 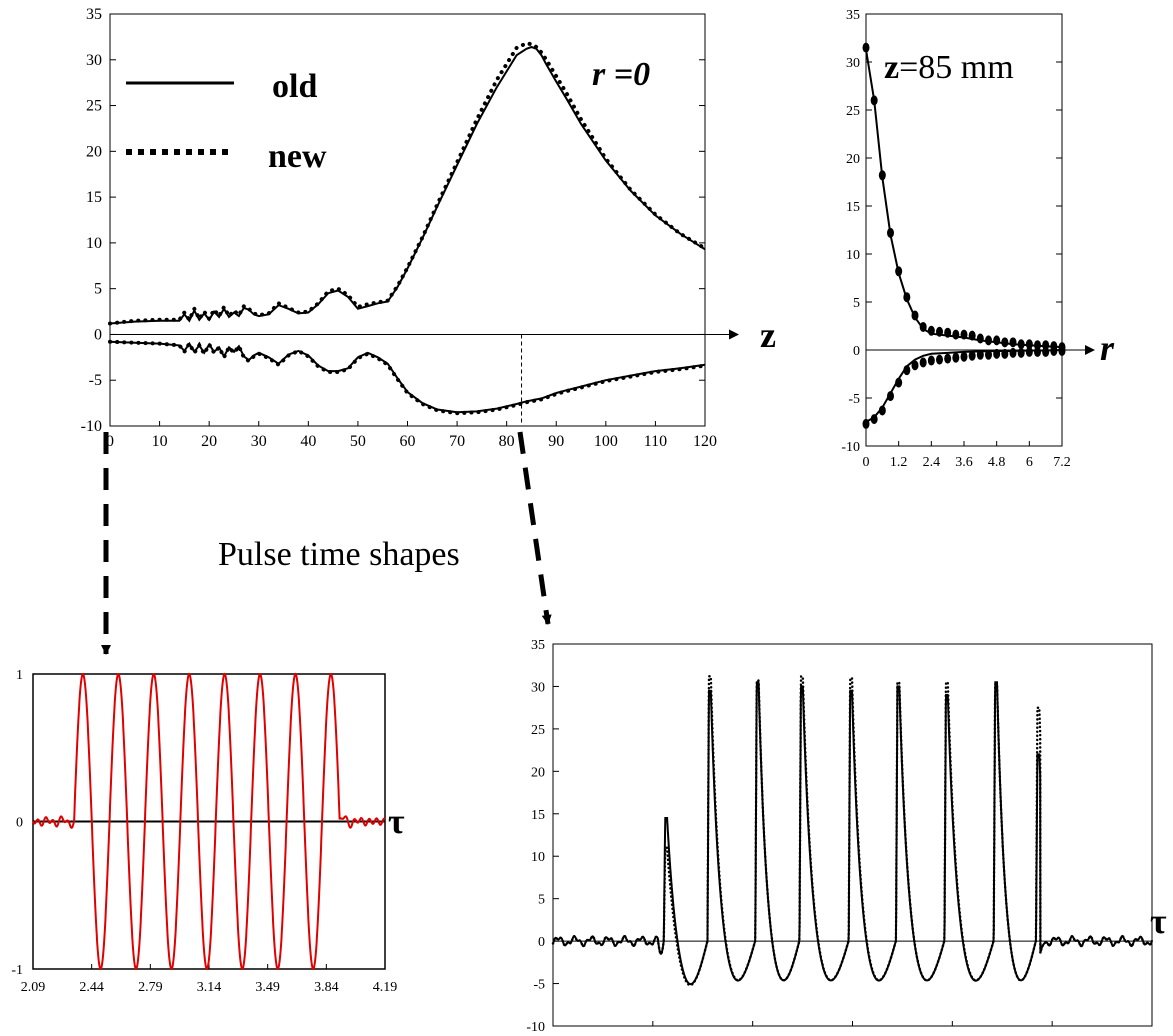 I want to click on connector-arrows, so click(x=326, y=543).